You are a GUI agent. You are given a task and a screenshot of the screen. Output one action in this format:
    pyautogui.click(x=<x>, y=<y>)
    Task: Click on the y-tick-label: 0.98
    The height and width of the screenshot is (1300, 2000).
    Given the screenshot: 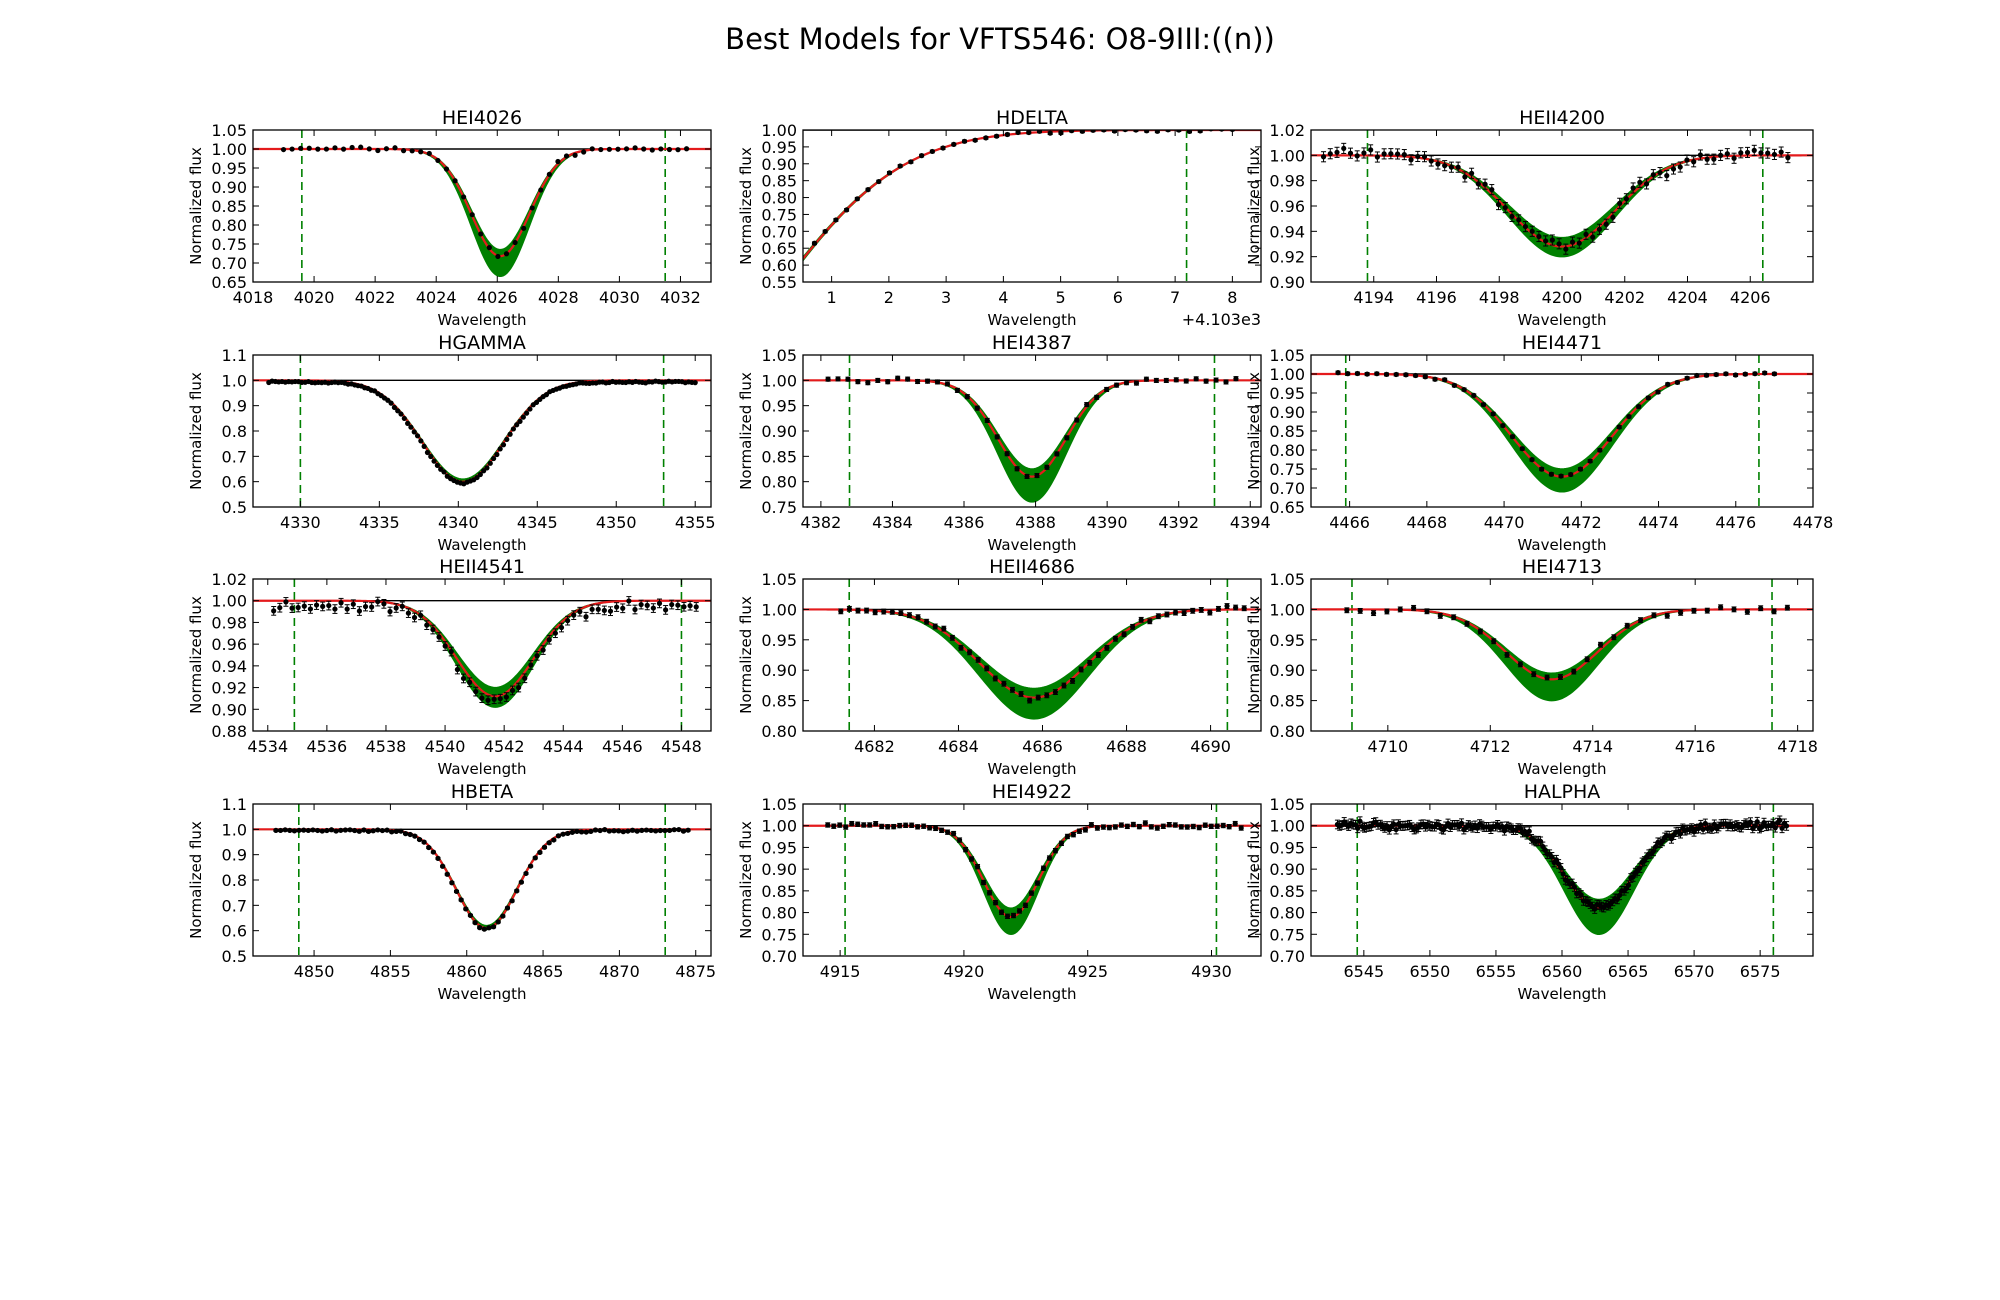 What is the action you would take?
    pyautogui.click(x=229, y=622)
    